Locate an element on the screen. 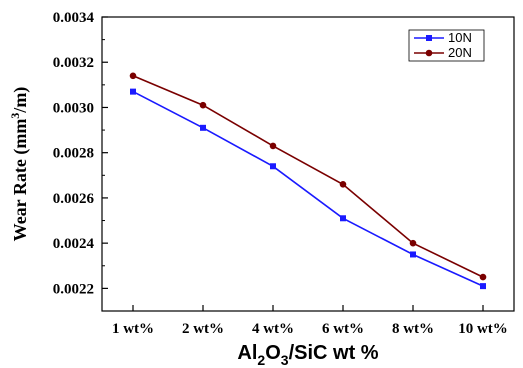 The height and width of the screenshot is (368, 523). y-tick-label: 0.0022 is located at coordinates (73, 289).